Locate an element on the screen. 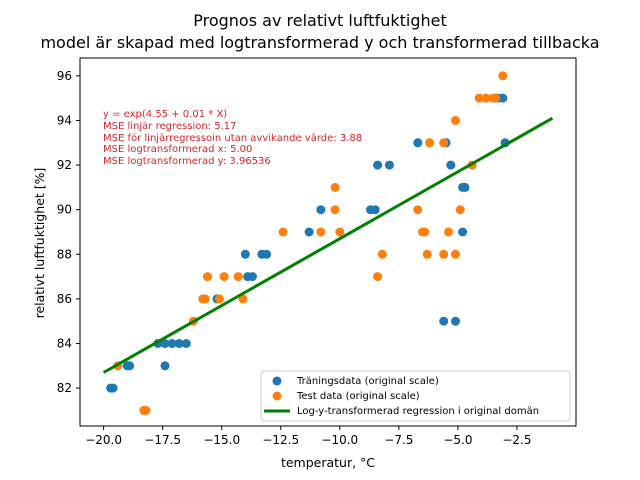  x-tick-label: −10.0 is located at coordinates (339, 440).